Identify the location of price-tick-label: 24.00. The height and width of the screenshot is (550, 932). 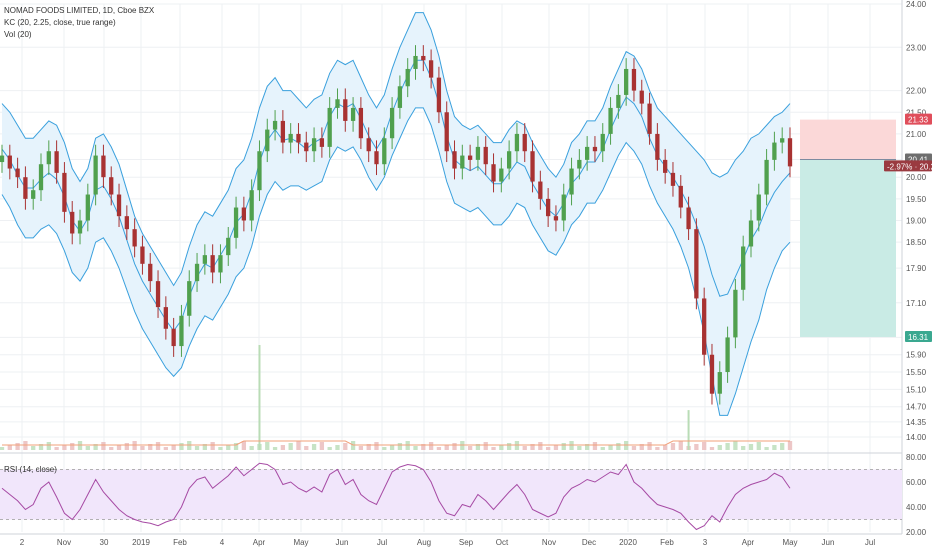
(916, 4).